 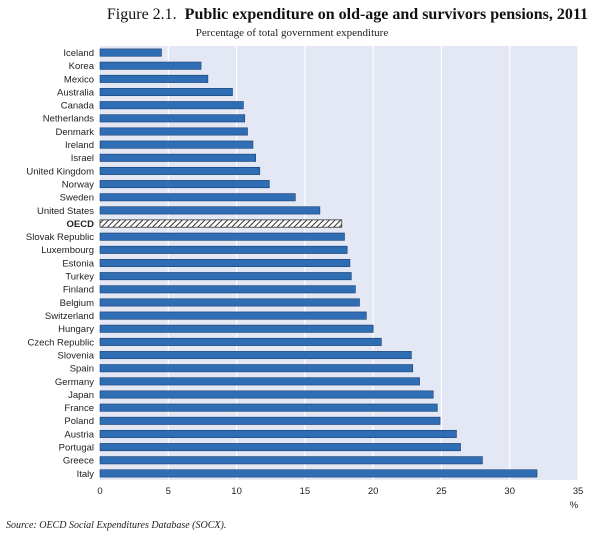 What do you see at coordinates (78, 263) in the screenshot?
I see `category-label: Estonia` at bounding box center [78, 263].